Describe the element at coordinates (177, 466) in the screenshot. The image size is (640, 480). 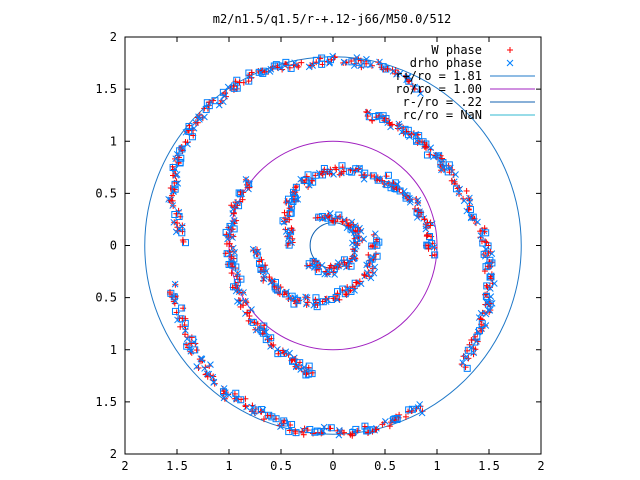
I see `x-tick-label: 1.5` at that location.